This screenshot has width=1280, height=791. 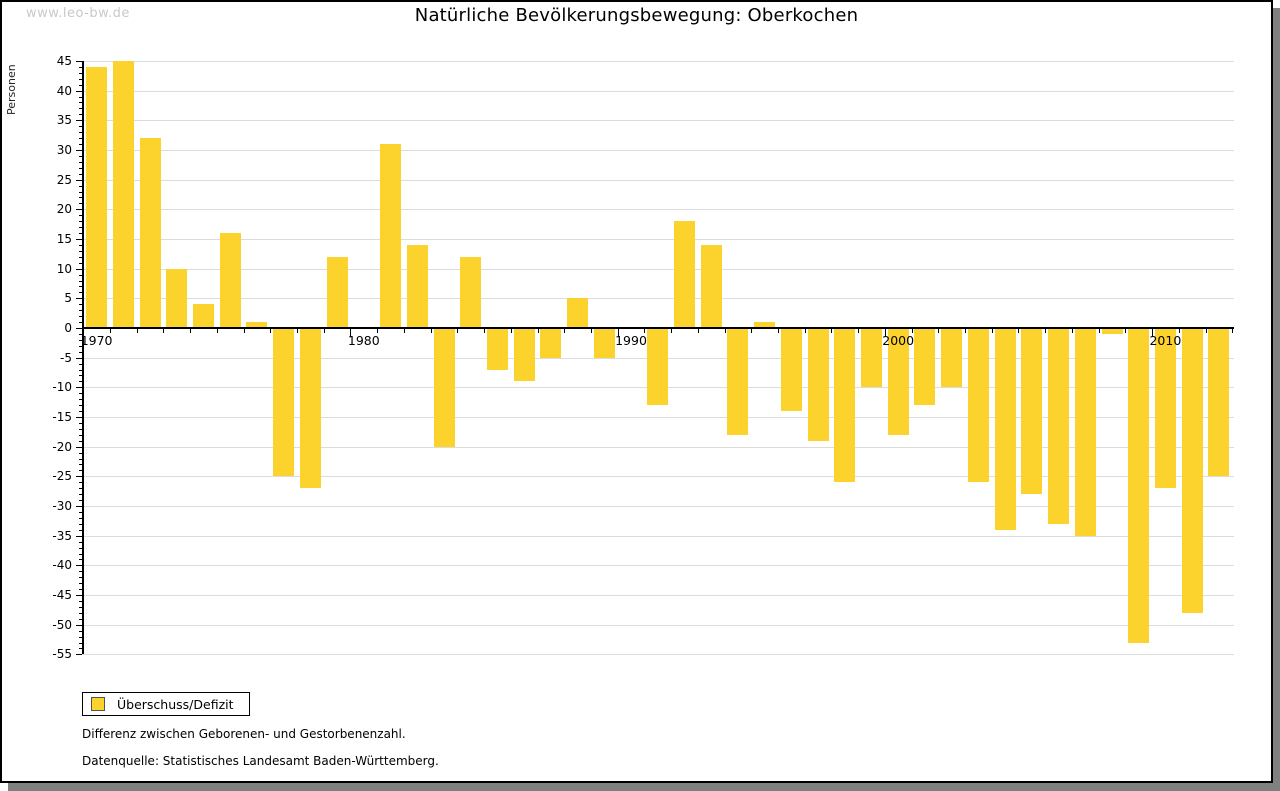 I want to click on y-axis-tick-label: 40, so click(x=64, y=91).